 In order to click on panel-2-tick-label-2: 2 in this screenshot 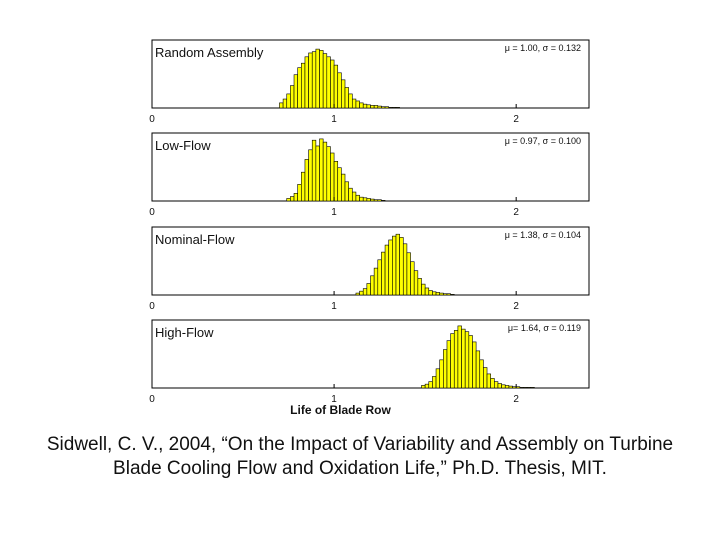, I will do `click(516, 212)`.